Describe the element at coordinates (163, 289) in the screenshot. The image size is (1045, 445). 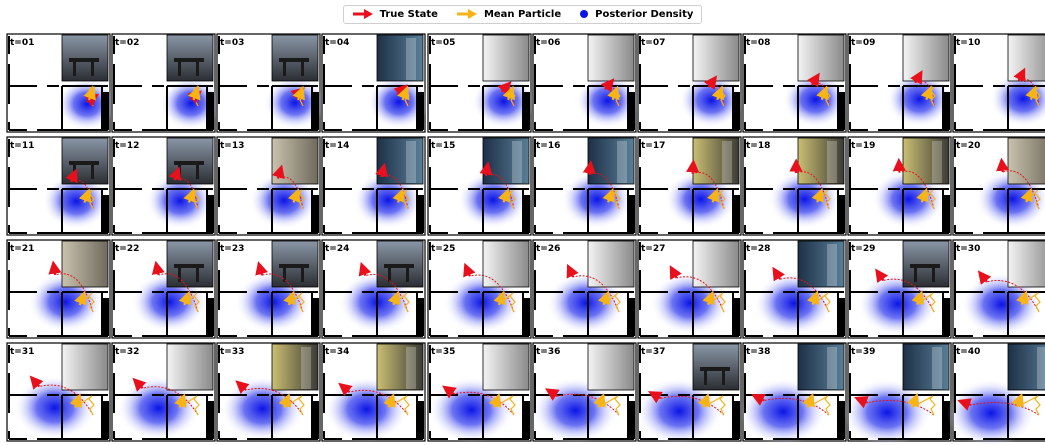
I see `map-frame: t=22` at that location.